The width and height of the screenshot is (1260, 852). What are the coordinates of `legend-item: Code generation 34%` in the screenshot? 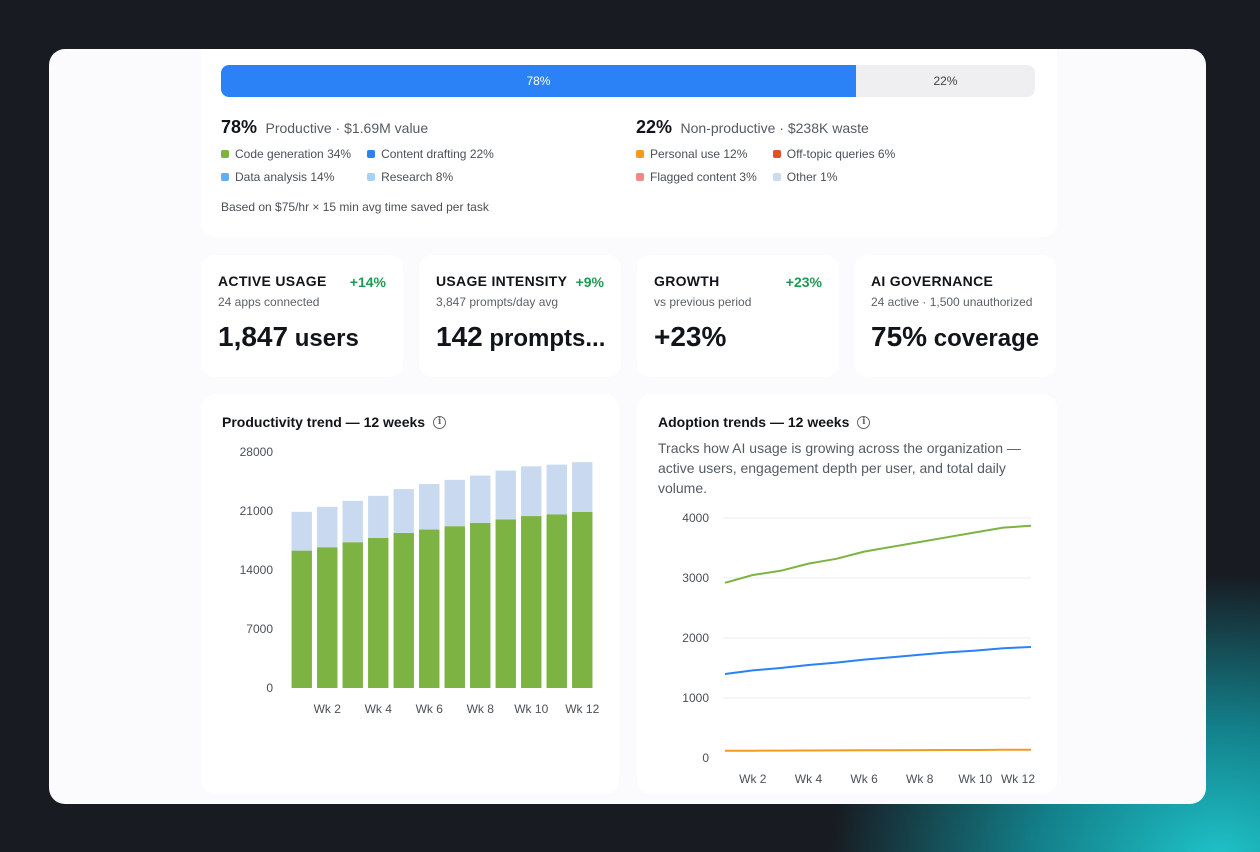 It's located at (286, 154).